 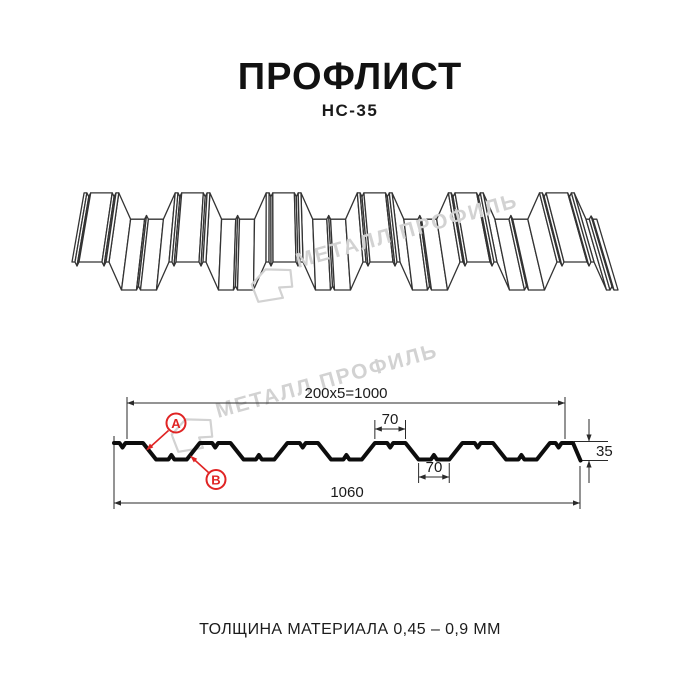 I want to click on callout-b-letter: B, so click(x=215, y=479).